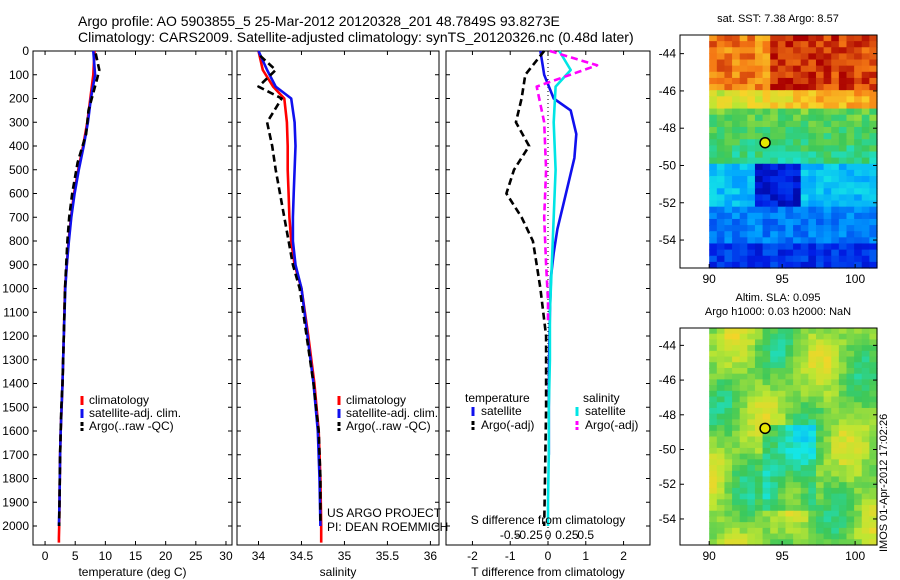 The height and width of the screenshot is (580, 900). What do you see at coordinates (778, 19) in the screenshot?
I see `sst-map-title: sat. SST: 7.38 Argo: 8.57` at bounding box center [778, 19].